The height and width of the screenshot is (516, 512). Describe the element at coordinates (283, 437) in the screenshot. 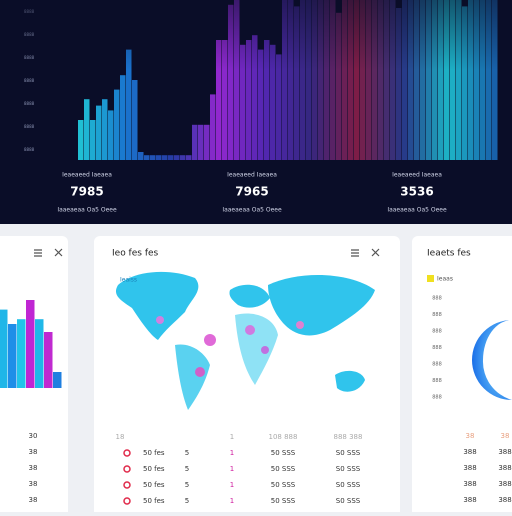

I see `table-cell: 108 888` at that location.